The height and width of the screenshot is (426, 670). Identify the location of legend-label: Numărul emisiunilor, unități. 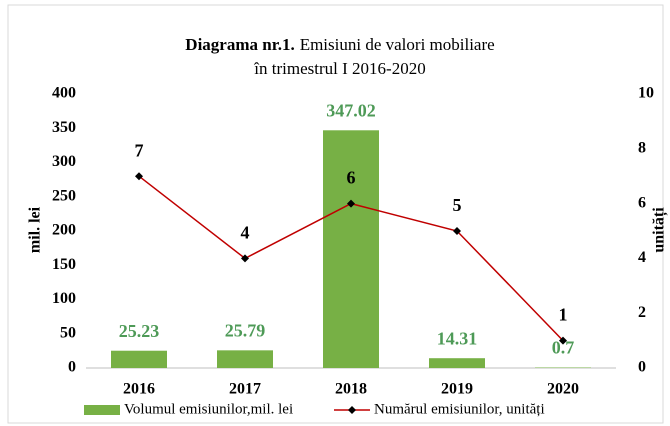
(459, 409).